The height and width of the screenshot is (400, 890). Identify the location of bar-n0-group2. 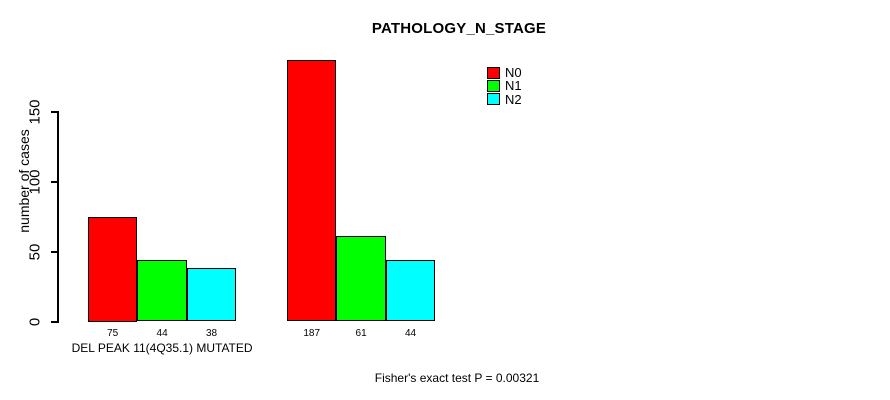
(312, 191).